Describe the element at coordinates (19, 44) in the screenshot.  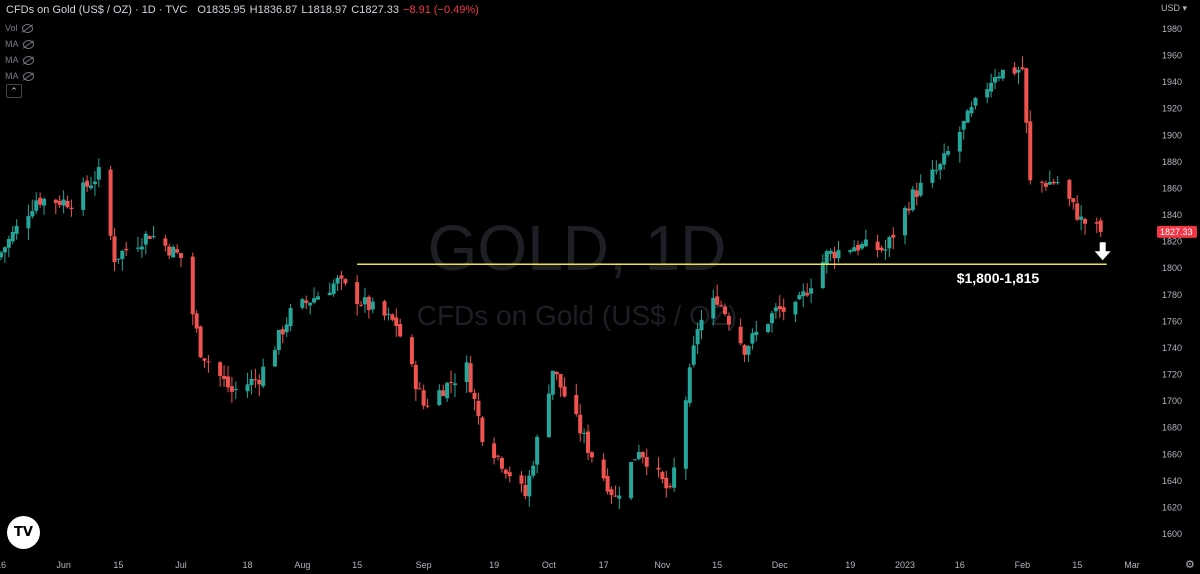
I see `indicator-ma-1: MA` at that location.